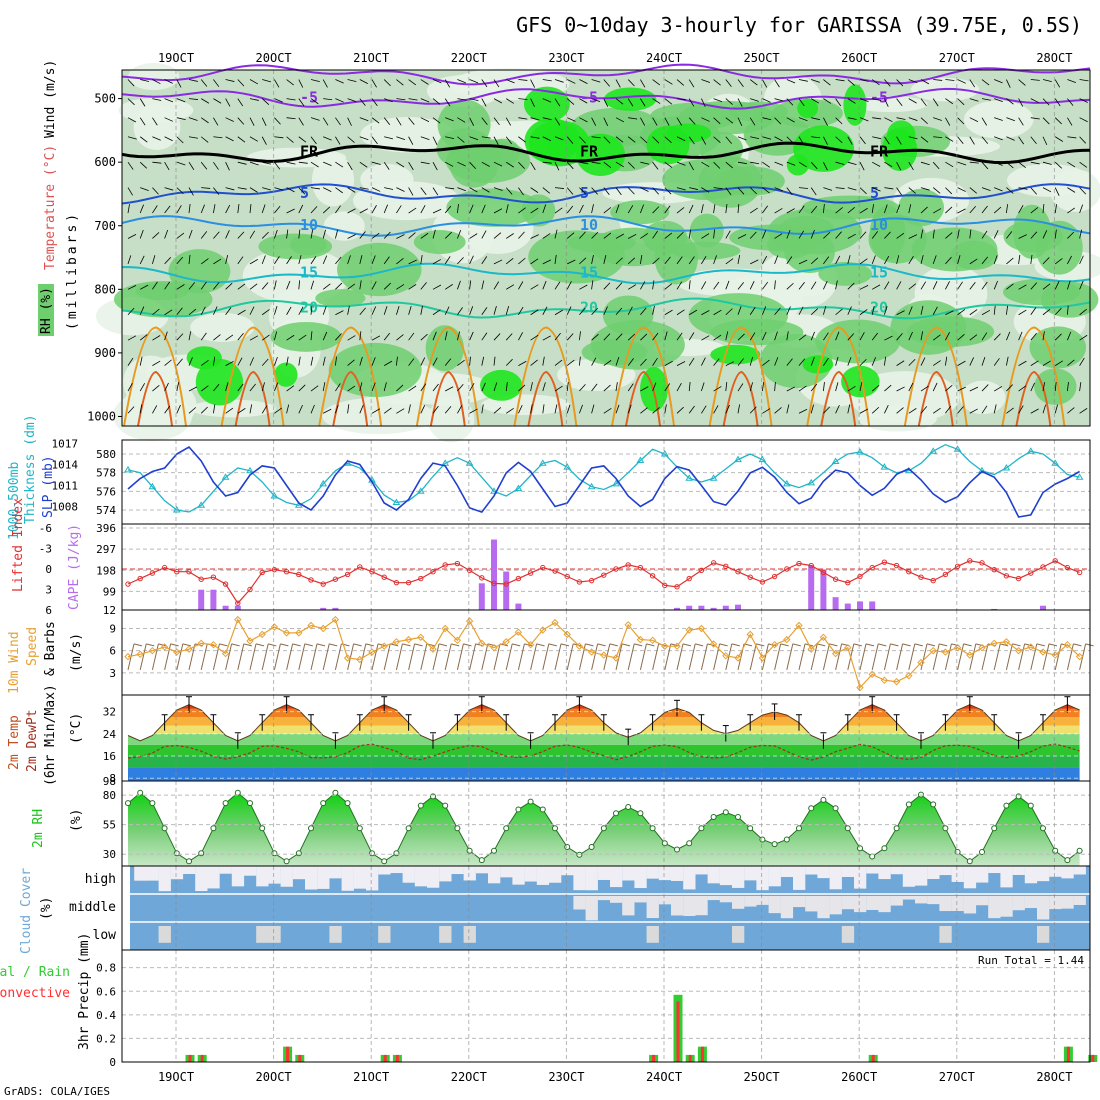 This screenshot has width=1100, height=1100. I want to click on thickness-marker, so click(1079, 476).